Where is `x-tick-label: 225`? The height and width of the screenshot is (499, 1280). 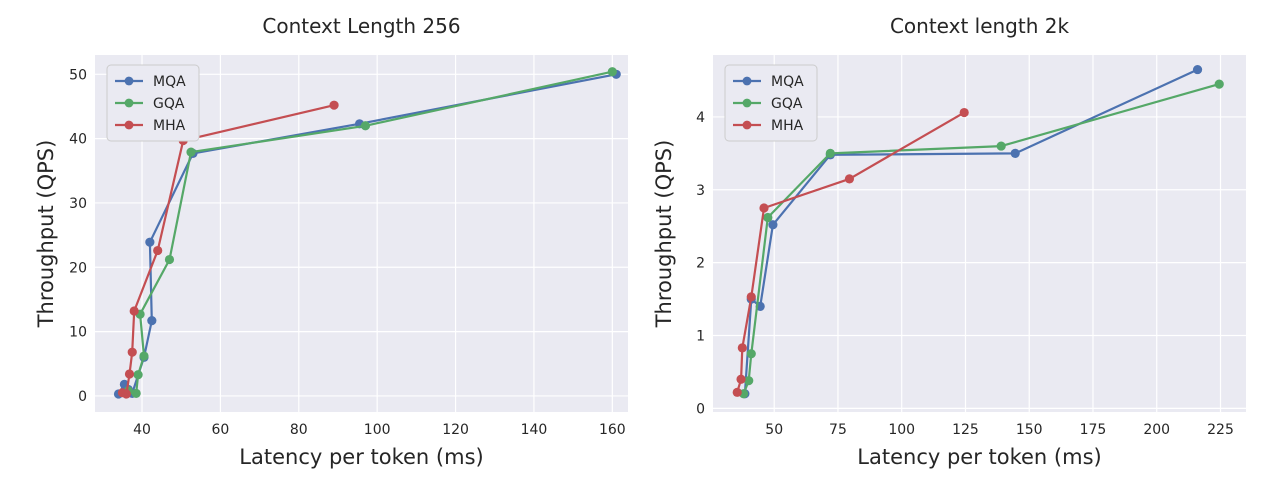
x-tick-label: 225 is located at coordinates (1220, 430).